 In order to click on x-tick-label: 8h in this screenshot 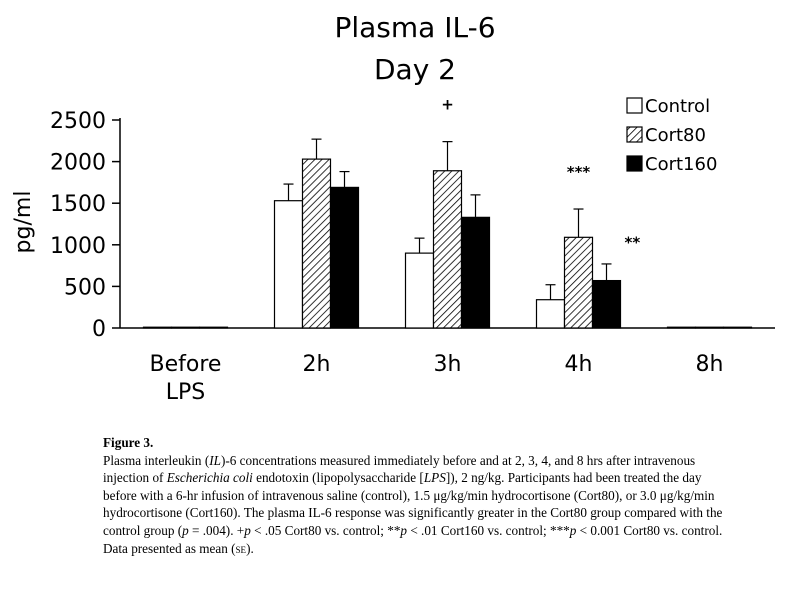, I will do `click(710, 364)`.